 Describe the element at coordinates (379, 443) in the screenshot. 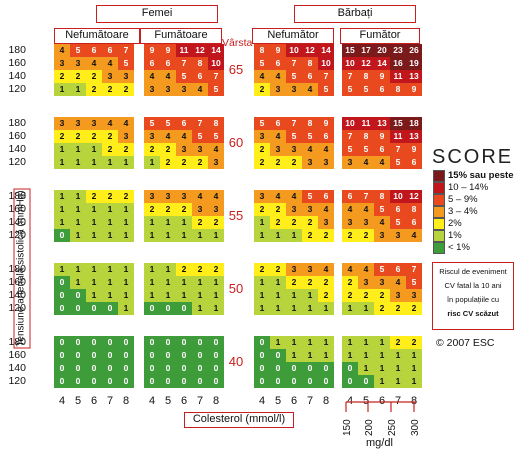

I see `mgdl-unit: mg/dl` at that location.